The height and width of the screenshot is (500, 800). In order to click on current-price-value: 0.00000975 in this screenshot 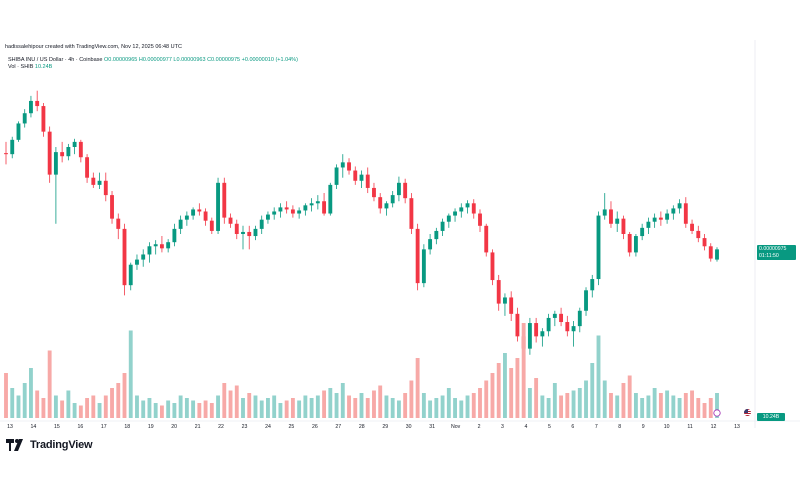, I will do `click(773, 249)`.